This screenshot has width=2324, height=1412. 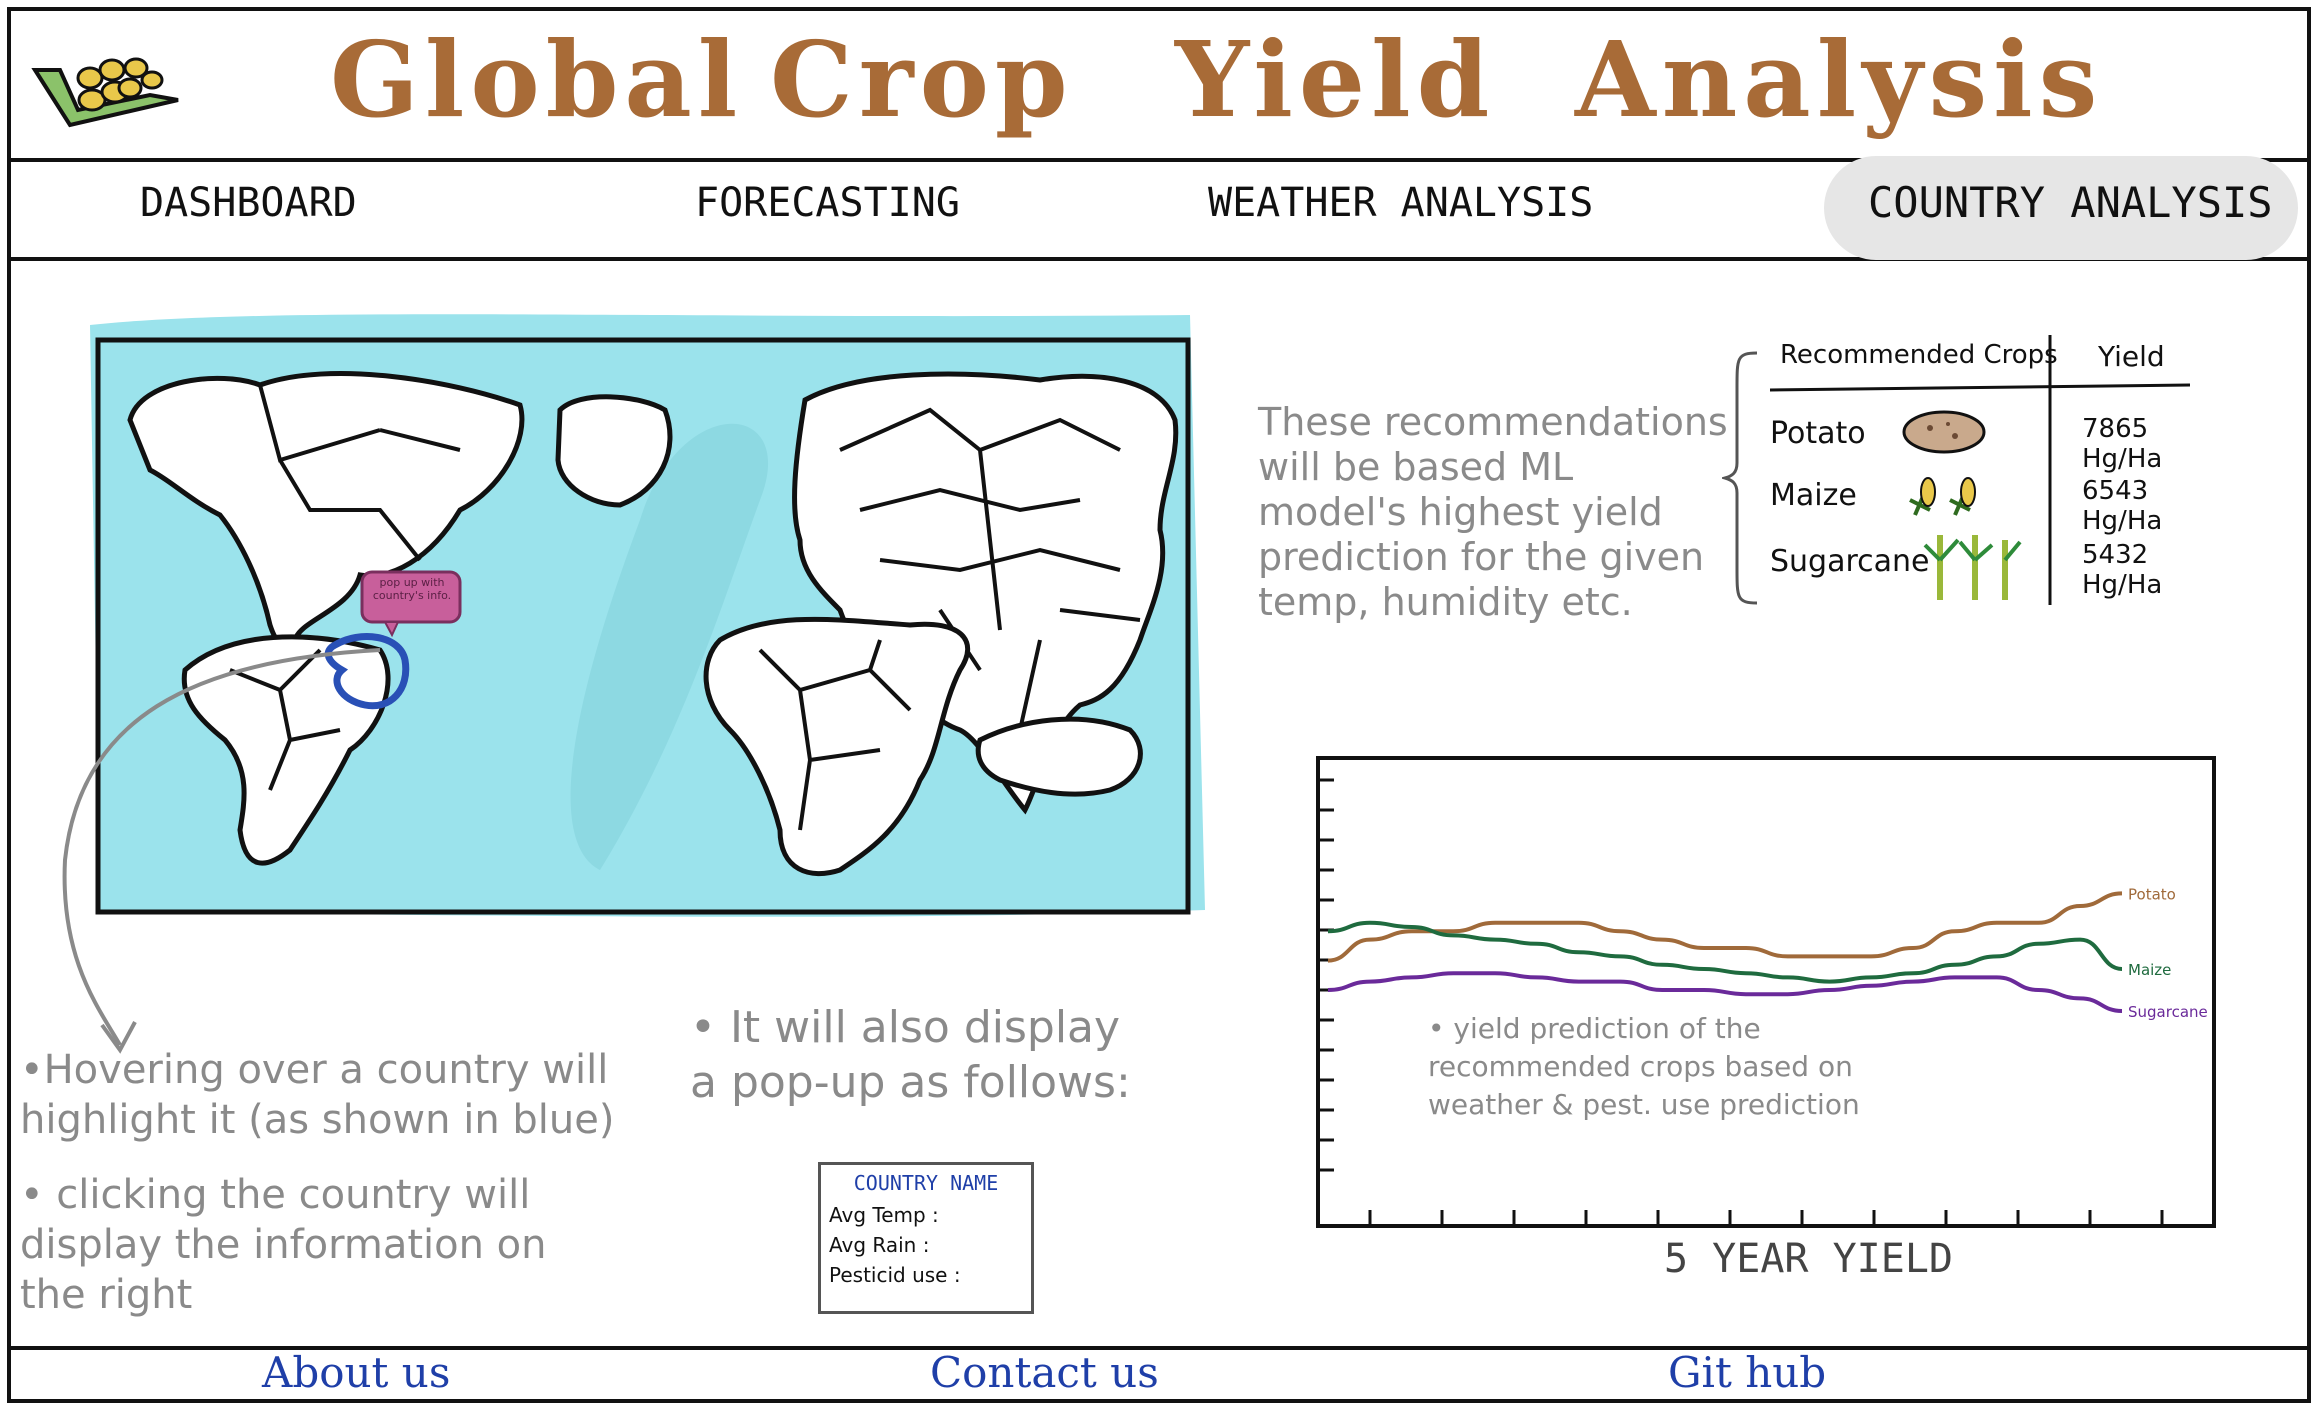 I want to click on crop-row-maize: Maize 6543 Hg/Ha, so click(x=1985, y=503).